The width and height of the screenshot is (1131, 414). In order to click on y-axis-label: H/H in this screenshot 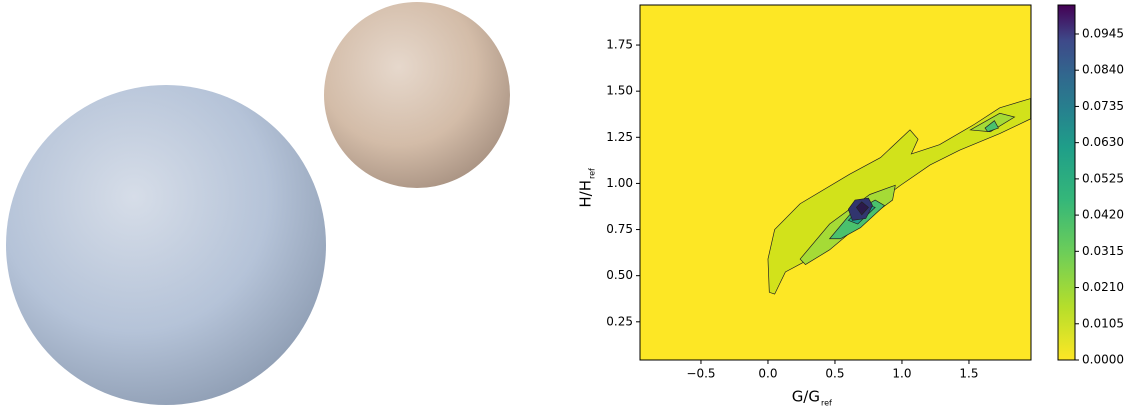, I will do `click(586, 194)`.